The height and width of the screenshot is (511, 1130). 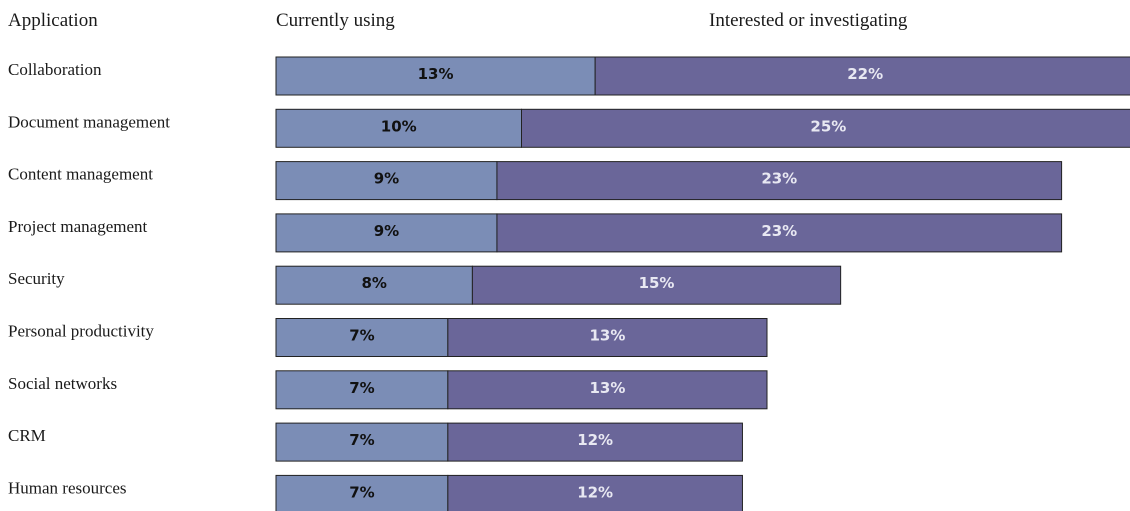 I want to click on category-label-personal-productivity: Personal productivity, so click(x=81, y=331).